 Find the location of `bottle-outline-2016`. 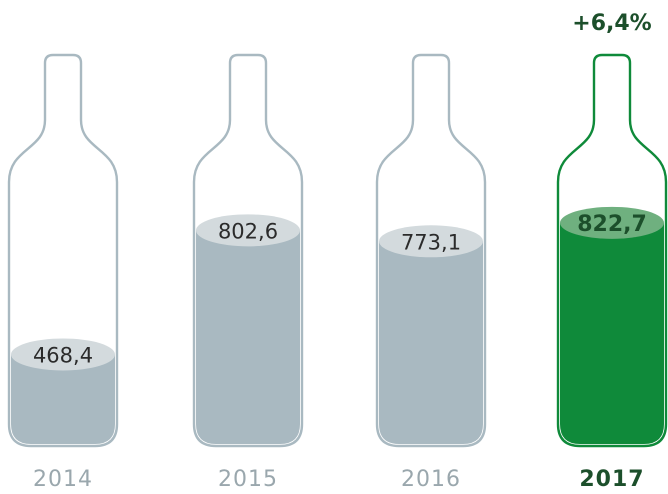

bottle-outline-2016 is located at coordinates (431, 250).